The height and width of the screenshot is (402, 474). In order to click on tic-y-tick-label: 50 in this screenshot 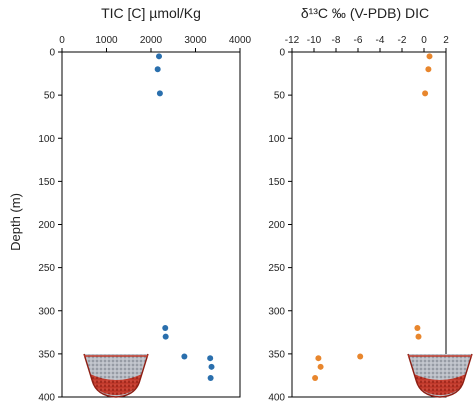, I will do `click(50, 96)`.